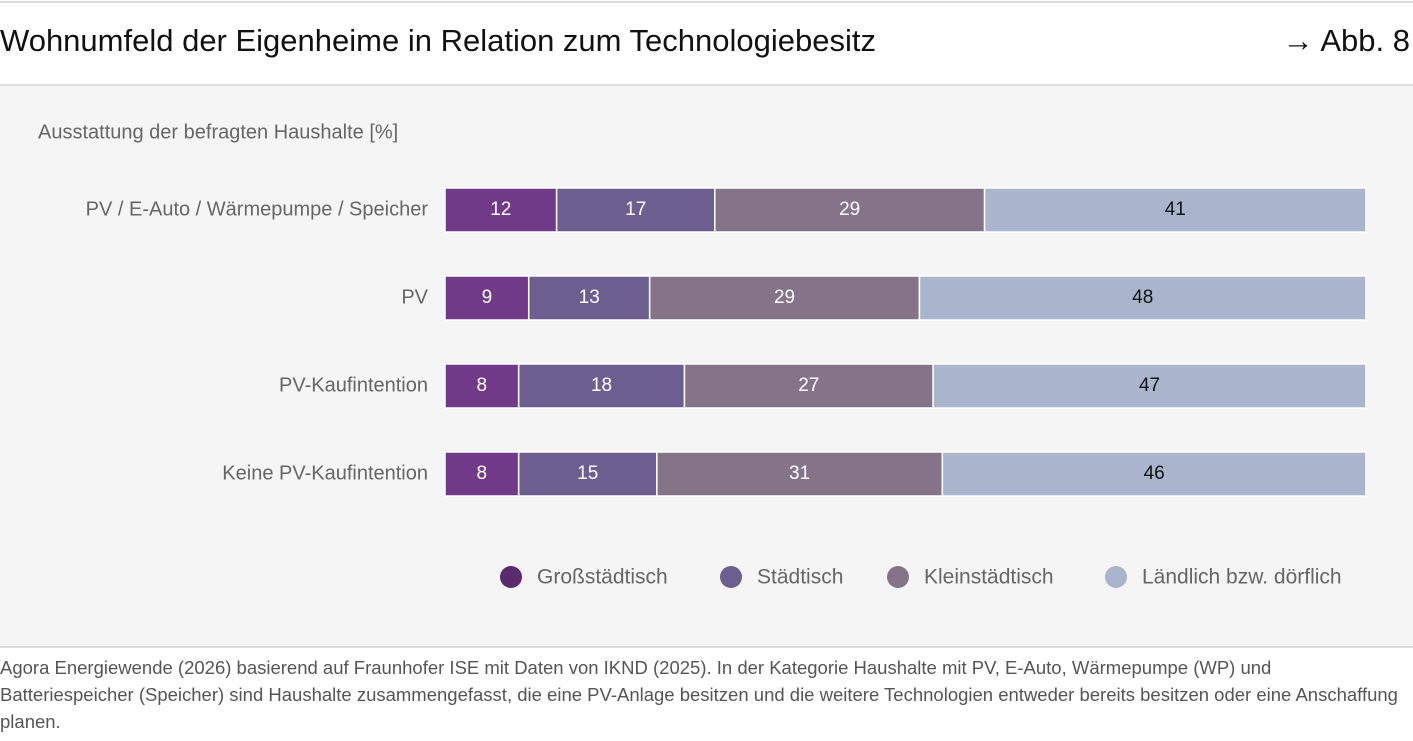 The width and height of the screenshot is (1413, 741). I want to click on value-label: 41, so click(1175, 209).